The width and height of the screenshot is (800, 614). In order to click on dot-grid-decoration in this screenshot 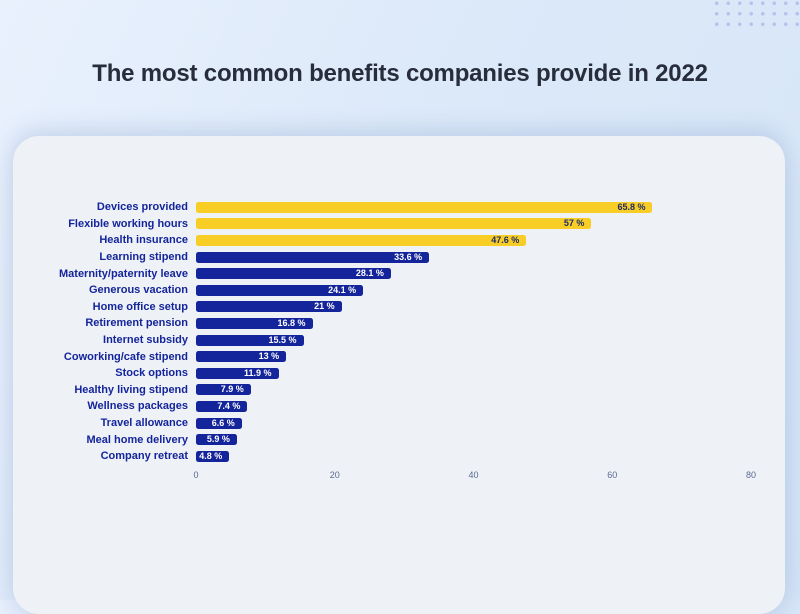, I will do `click(753, 14)`.